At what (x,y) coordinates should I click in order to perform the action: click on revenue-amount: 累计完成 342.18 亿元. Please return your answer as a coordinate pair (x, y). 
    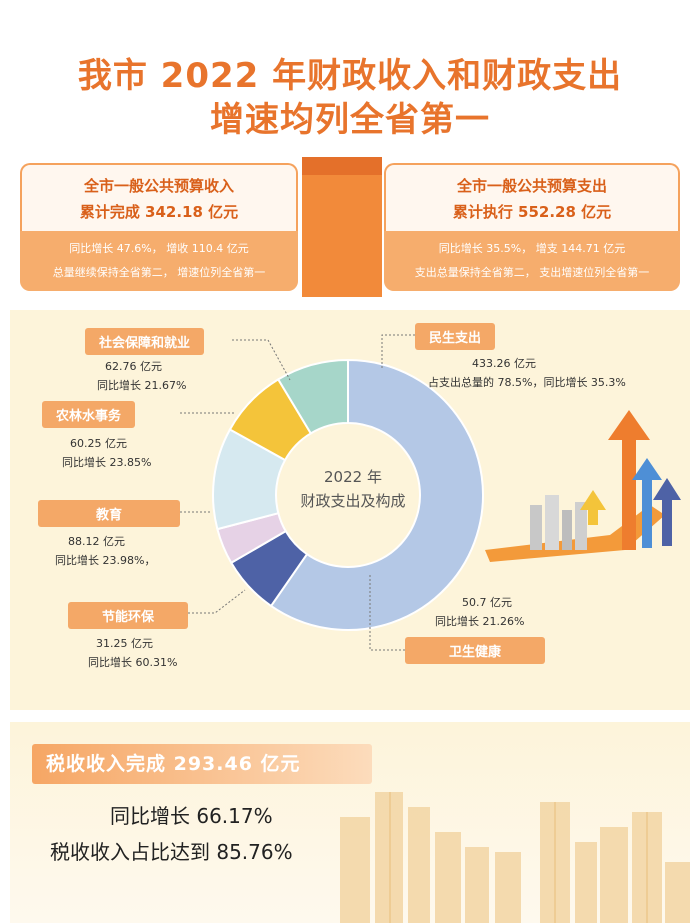
    Looking at the image, I should click on (159, 212).